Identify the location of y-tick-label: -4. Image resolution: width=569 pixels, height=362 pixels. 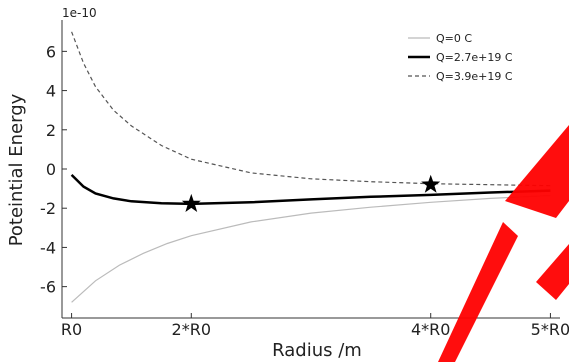
(48, 247).